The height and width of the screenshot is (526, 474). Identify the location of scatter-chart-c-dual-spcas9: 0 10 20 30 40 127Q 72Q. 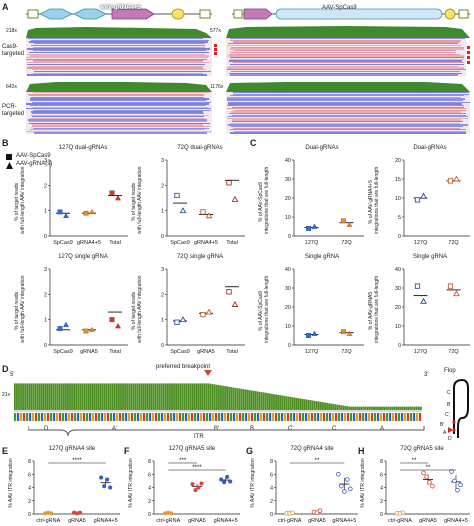
(324, 202).